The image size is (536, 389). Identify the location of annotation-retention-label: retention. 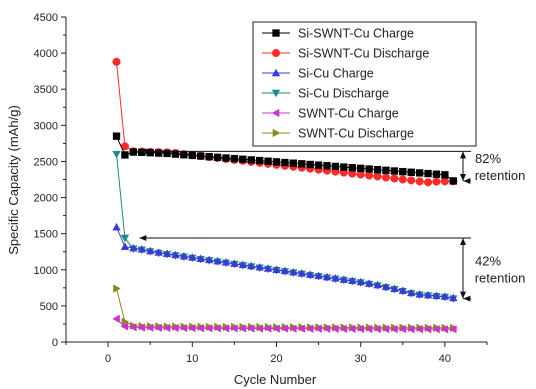
(500, 277).